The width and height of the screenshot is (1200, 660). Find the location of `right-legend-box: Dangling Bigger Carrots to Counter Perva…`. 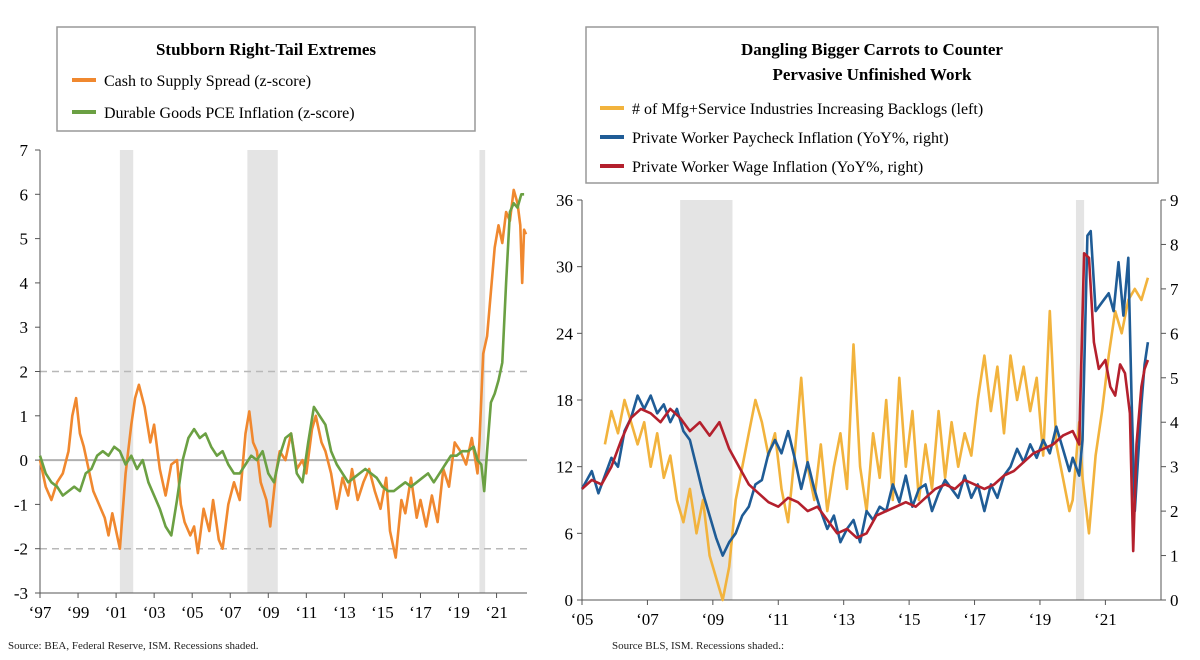

right-legend-box: Dangling Bigger Carrots to Counter Perva… is located at coordinates (872, 105).